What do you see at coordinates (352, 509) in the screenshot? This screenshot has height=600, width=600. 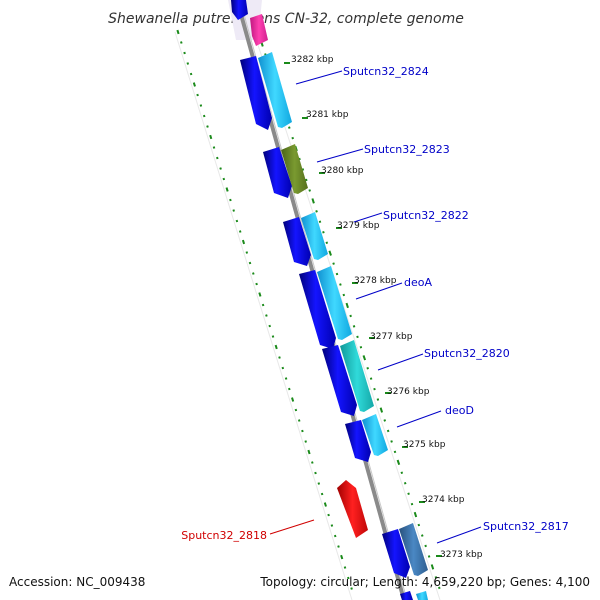 I see `gene-block-red` at bounding box center [352, 509].